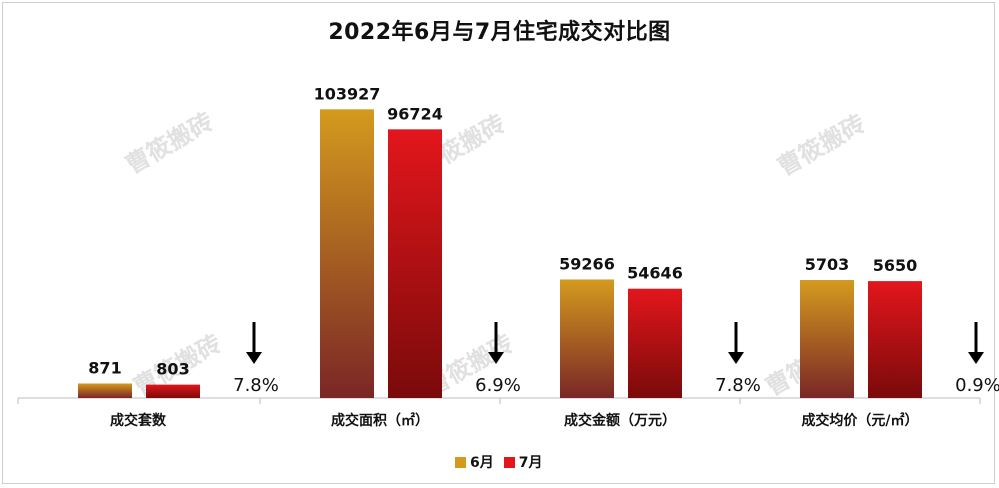 The image size is (999, 488). What do you see at coordinates (347, 93) in the screenshot?
I see `bar-value-label: 103927` at bounding box center [347, 93].